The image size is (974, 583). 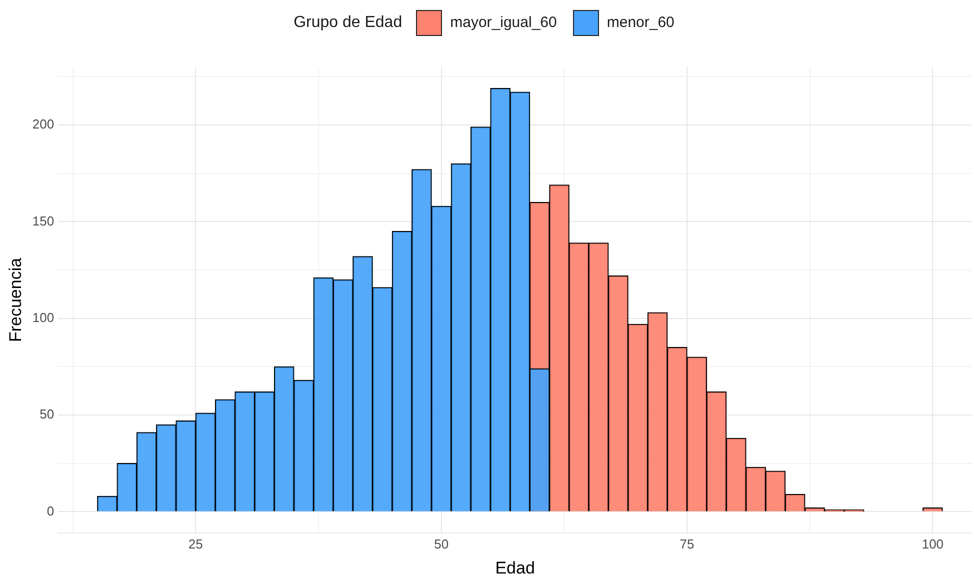 What do you see at coordinates (687, 544) in the screenshot?
I see `x-tick-label: 75` at bounding box center [687, 544].